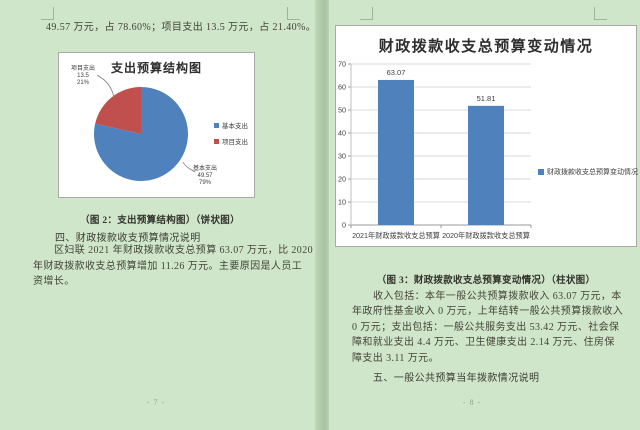 The image size is (640, 430). I want to click on pie-data-label-basic: 基本支出 49.57 79%, so click(205, 176).